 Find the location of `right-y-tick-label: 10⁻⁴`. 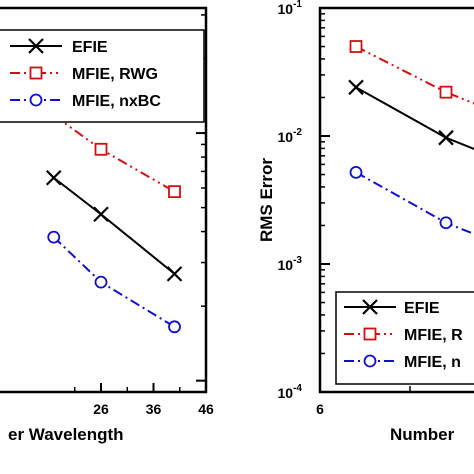

right-y-tick-label: 10⁻⁴ is located at coordinates (290, 392).